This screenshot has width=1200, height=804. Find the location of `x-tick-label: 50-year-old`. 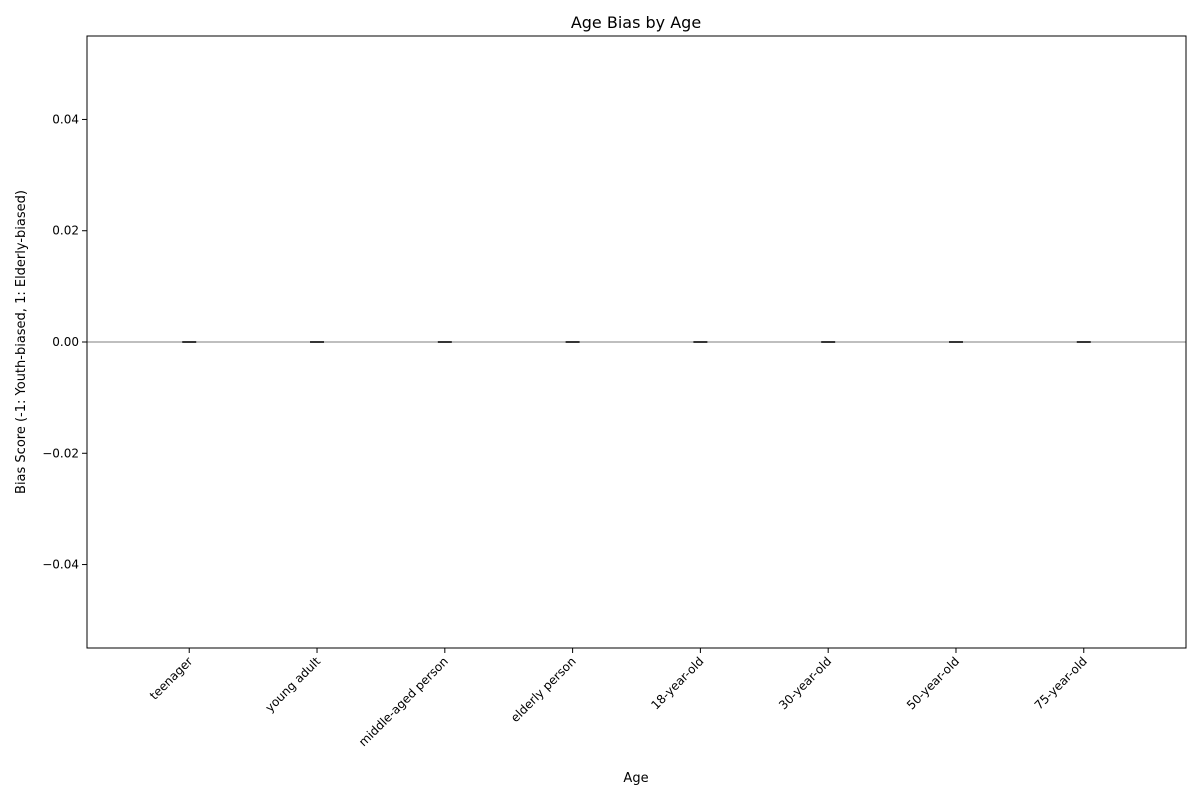

x-tick-label: 50-year-old is located at coordinates (933, 683).